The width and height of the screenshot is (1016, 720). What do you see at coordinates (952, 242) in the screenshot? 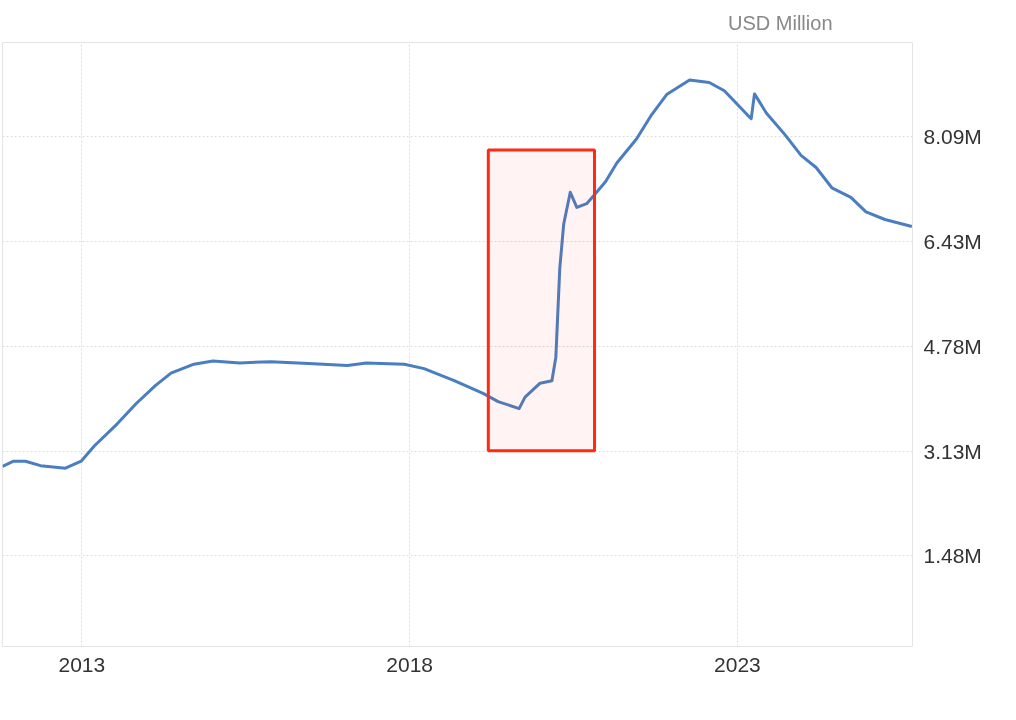
I see `y-tick-label: 6.43M` at bounding box center [952, 242].